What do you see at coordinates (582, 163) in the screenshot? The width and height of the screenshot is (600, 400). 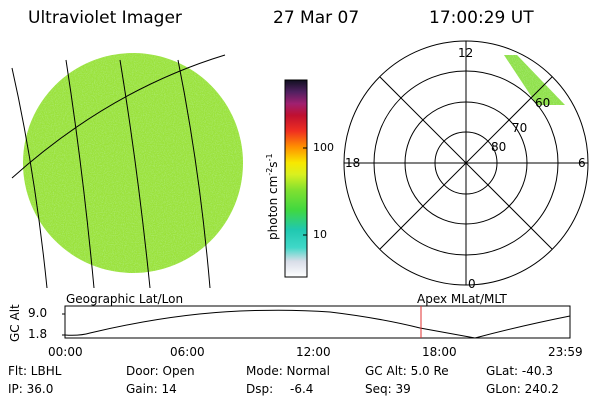 I see `mlt-label-6: 6` at bounding box center [582, 163].